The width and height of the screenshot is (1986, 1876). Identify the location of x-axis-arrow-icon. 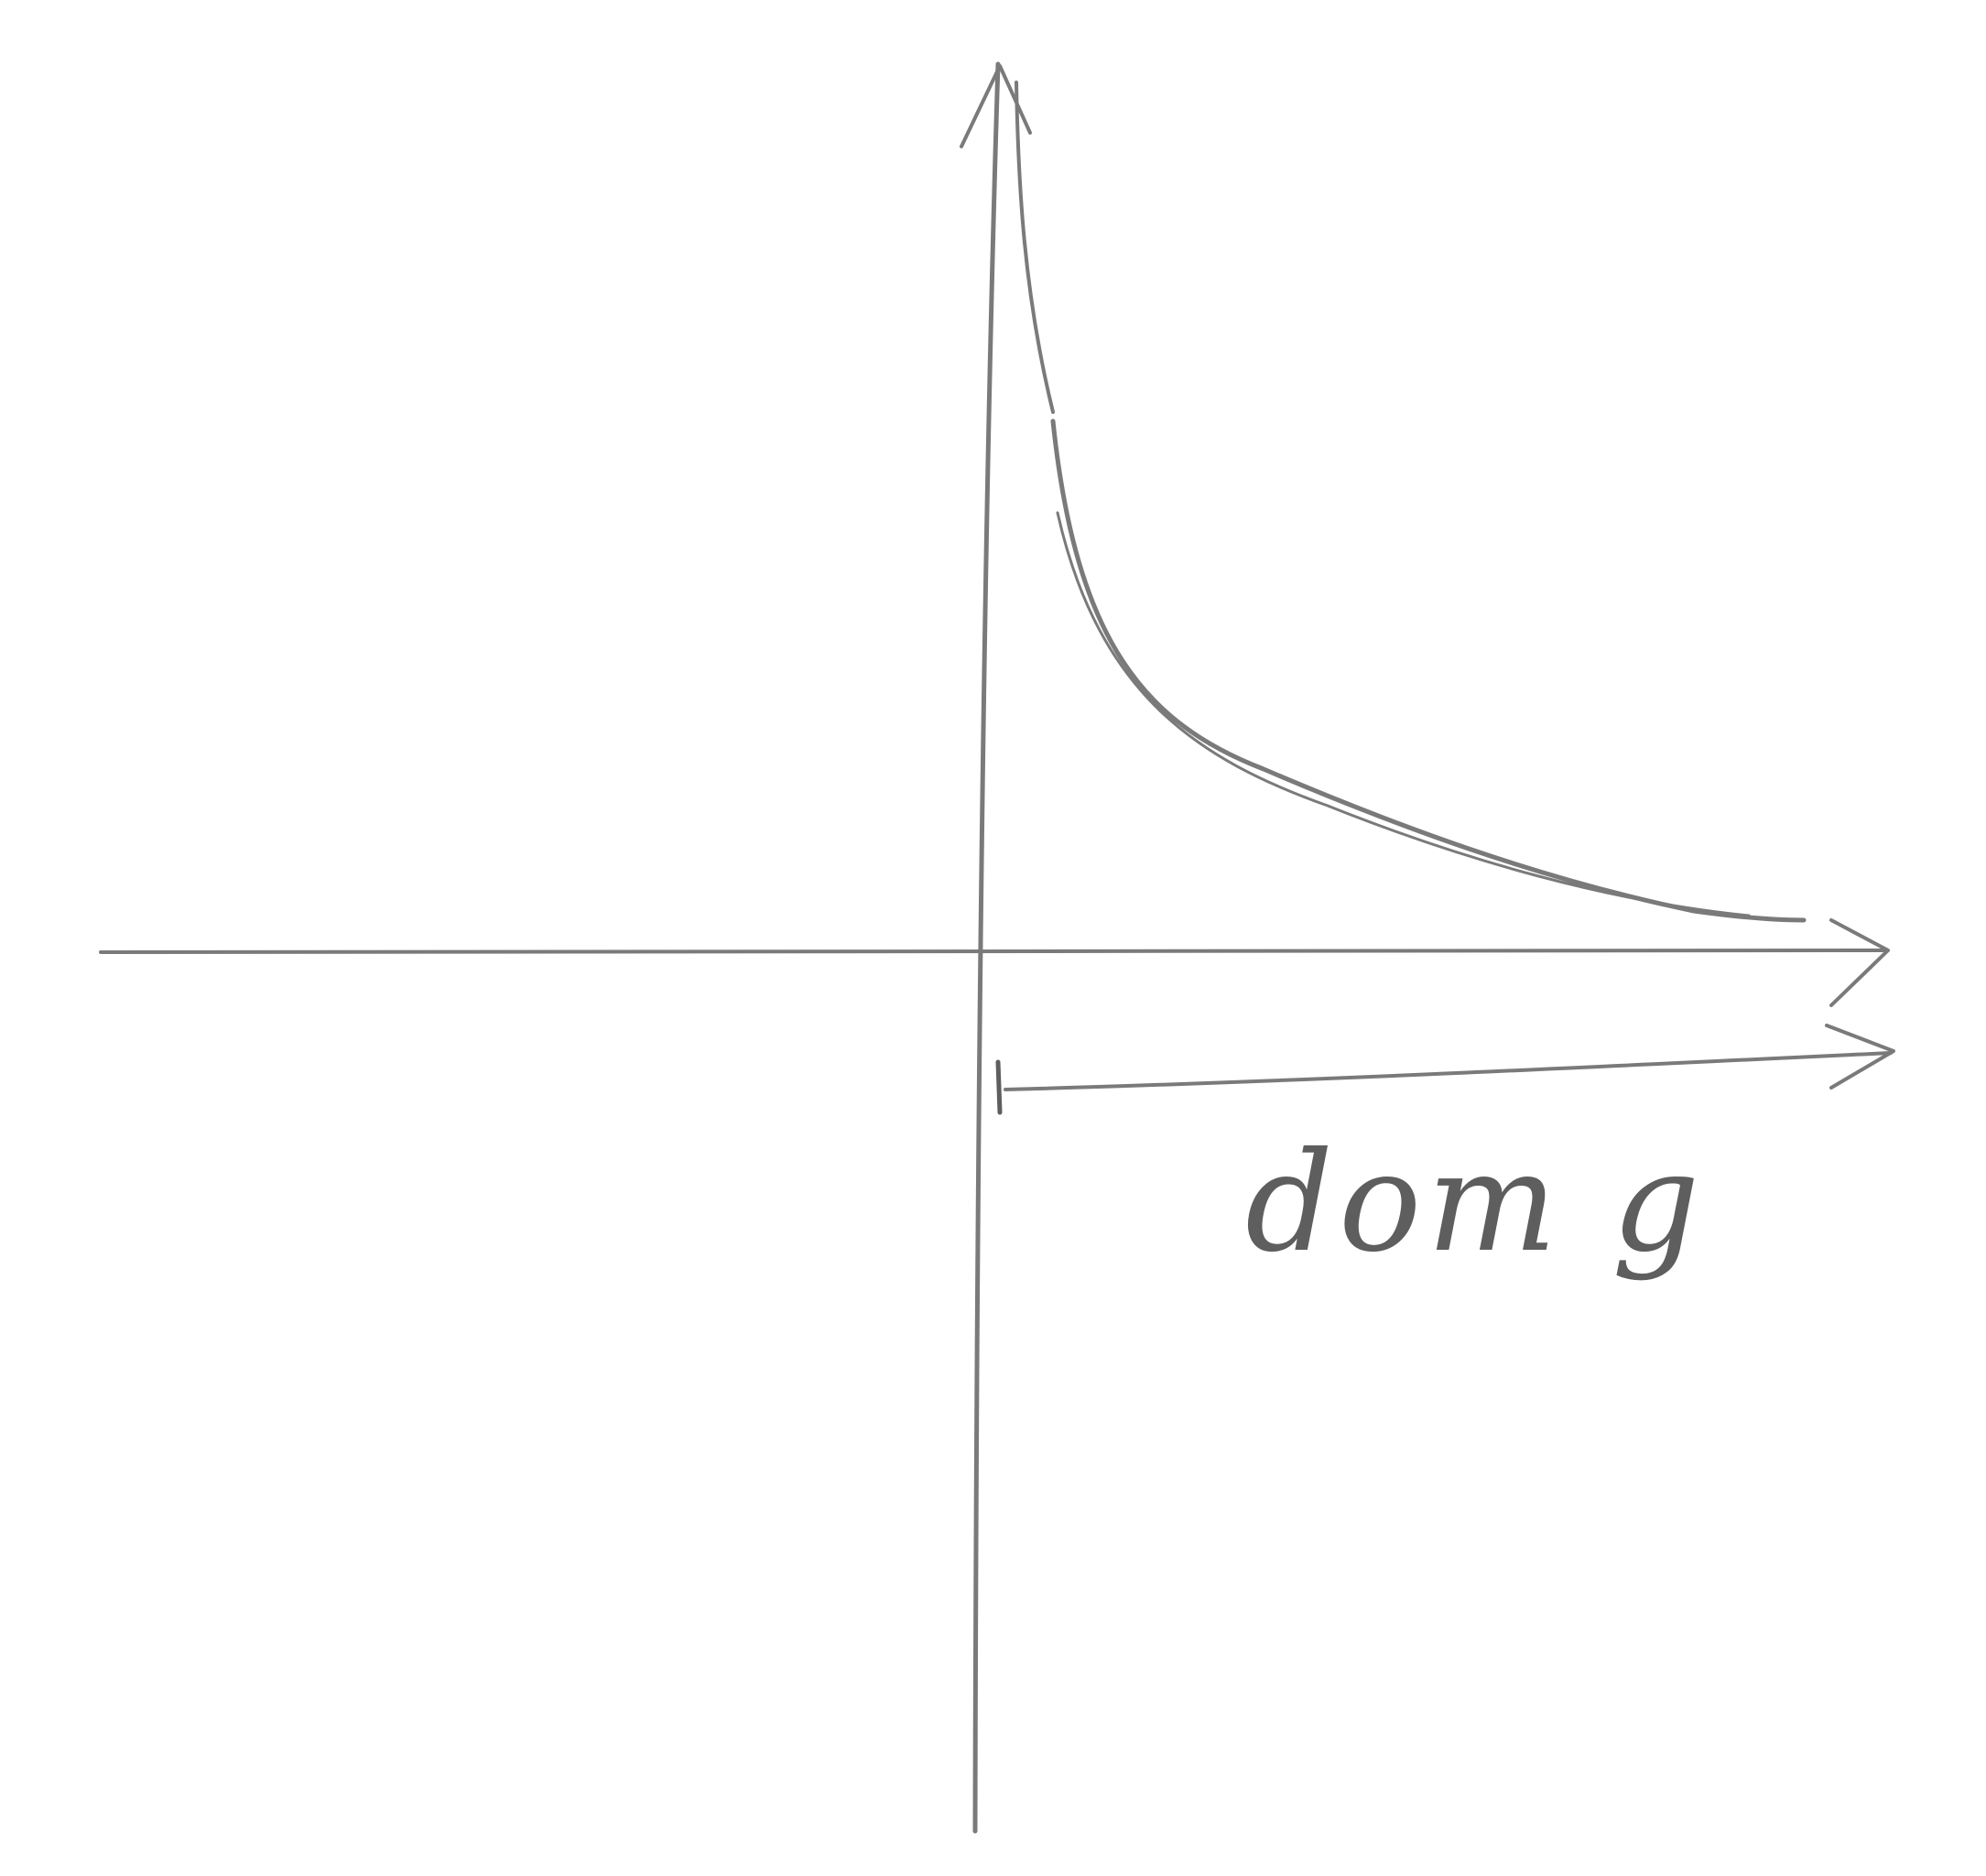
(1859, 962).